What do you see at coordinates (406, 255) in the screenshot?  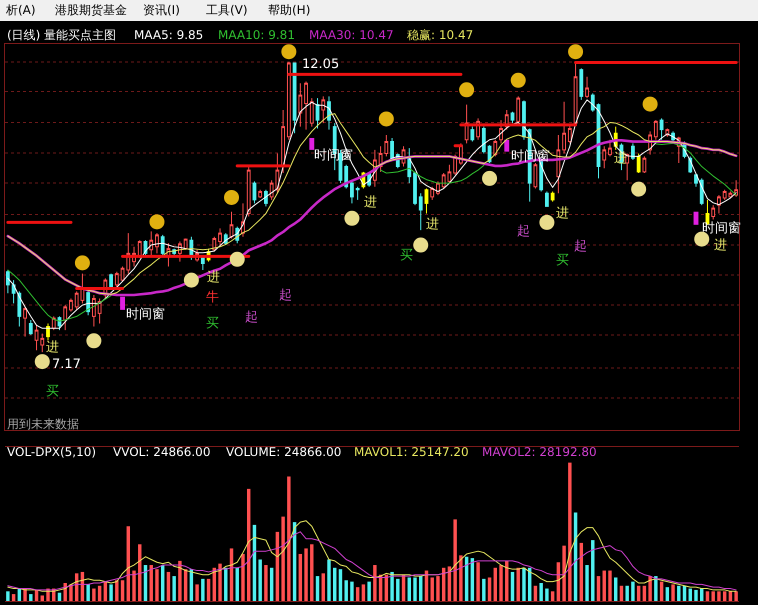 I see `annotation: 买` at bounding box center [406, 255].